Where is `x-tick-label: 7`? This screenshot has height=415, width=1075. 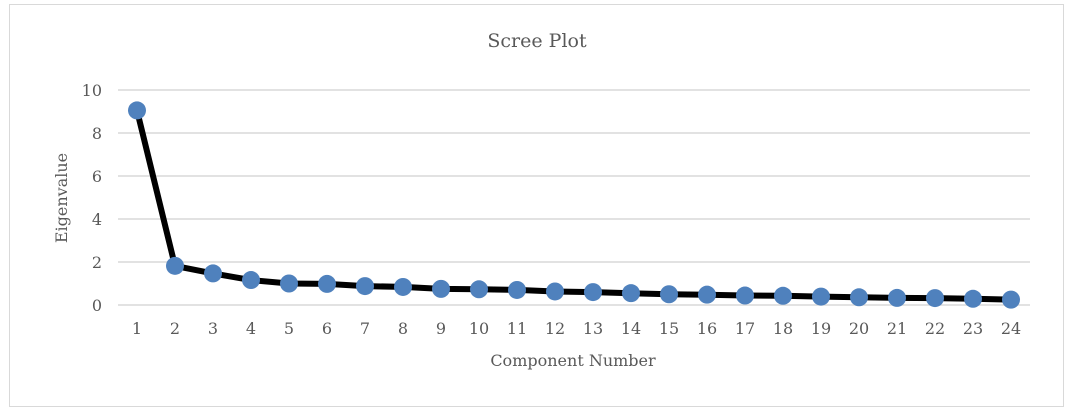
x-tick-label: 7 is located at coordinates (365, 328).